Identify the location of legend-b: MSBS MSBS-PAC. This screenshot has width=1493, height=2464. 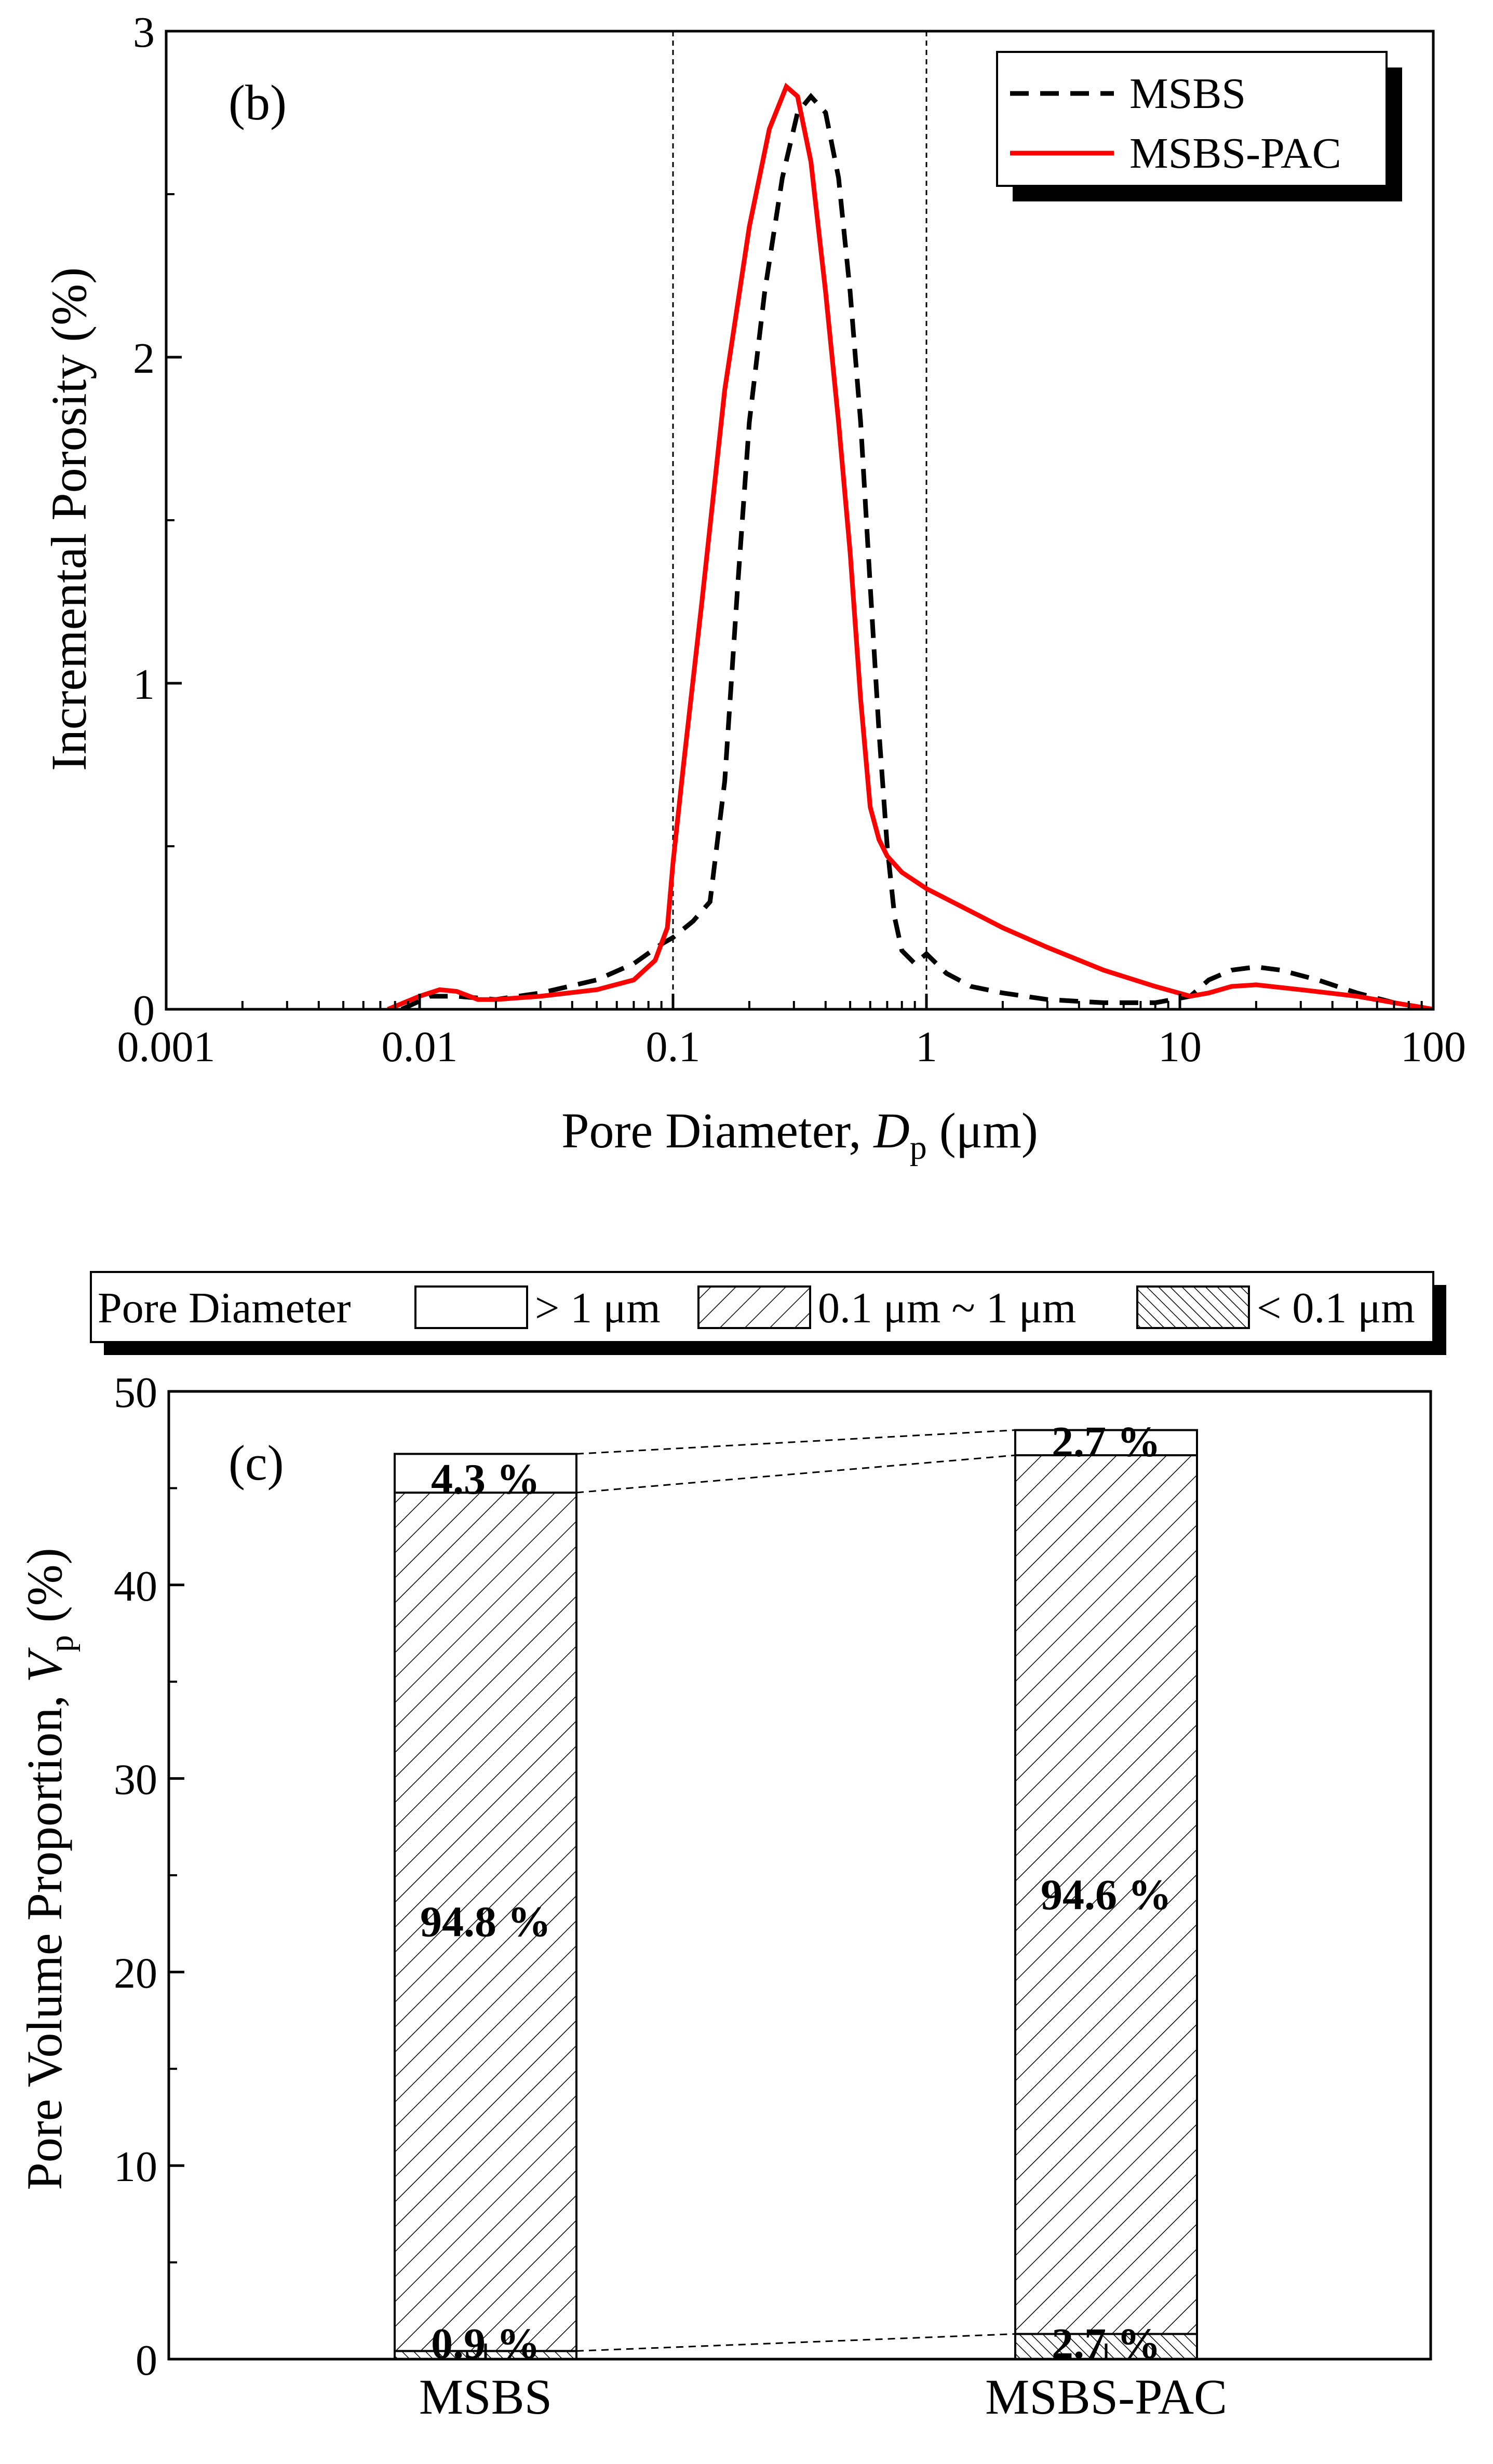
(1199, 126).